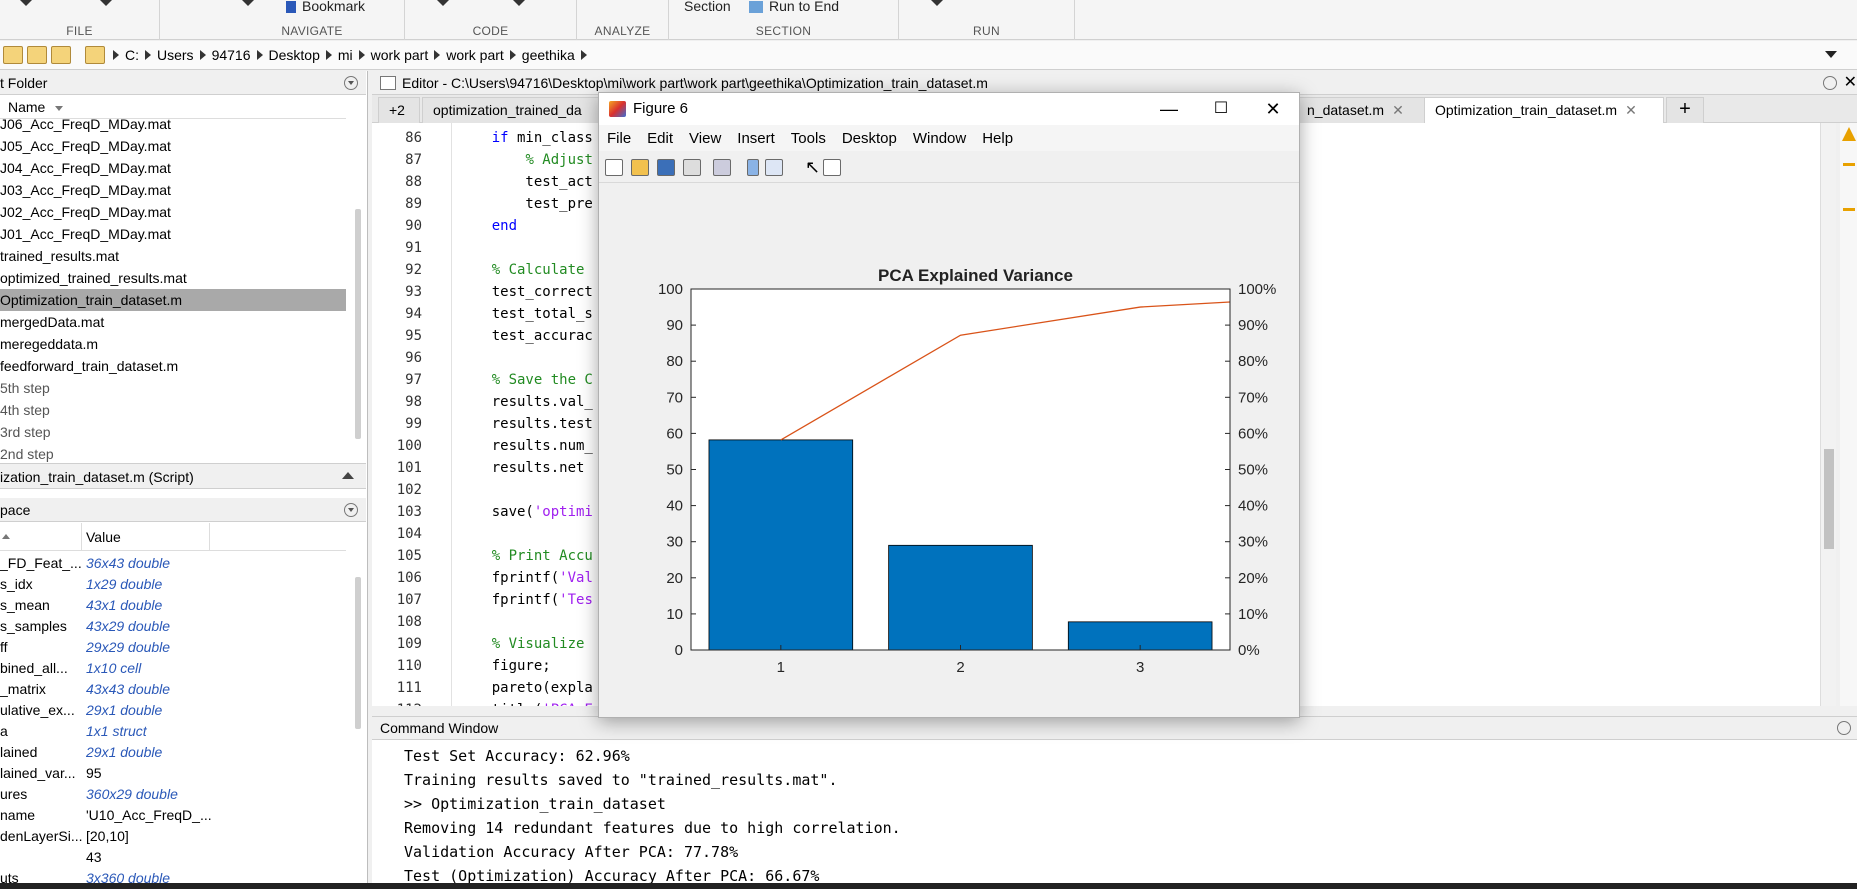 The width and height of the screenshot is (1857, 889). I want to click on file-list-item: 4th step, so click(173, 410).